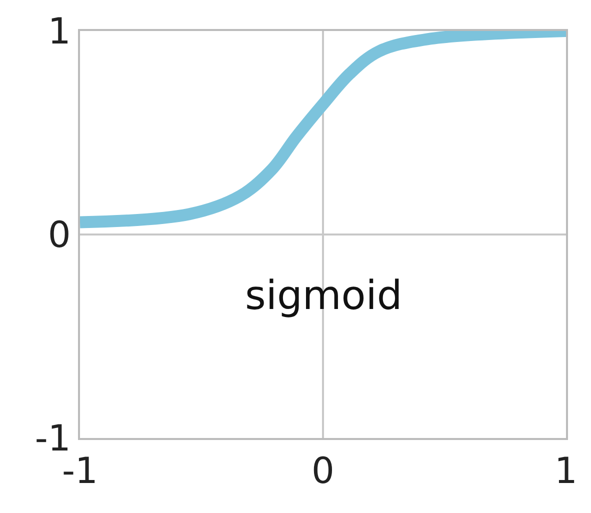 The width and height of the screenshot is (591, 513). I want to click on annotation: sigmoid, so click(323, 296).